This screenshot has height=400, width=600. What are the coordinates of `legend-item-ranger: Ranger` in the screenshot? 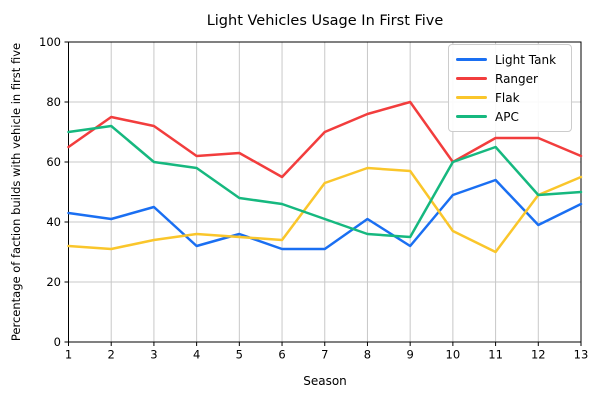 It's located at (509, 78).